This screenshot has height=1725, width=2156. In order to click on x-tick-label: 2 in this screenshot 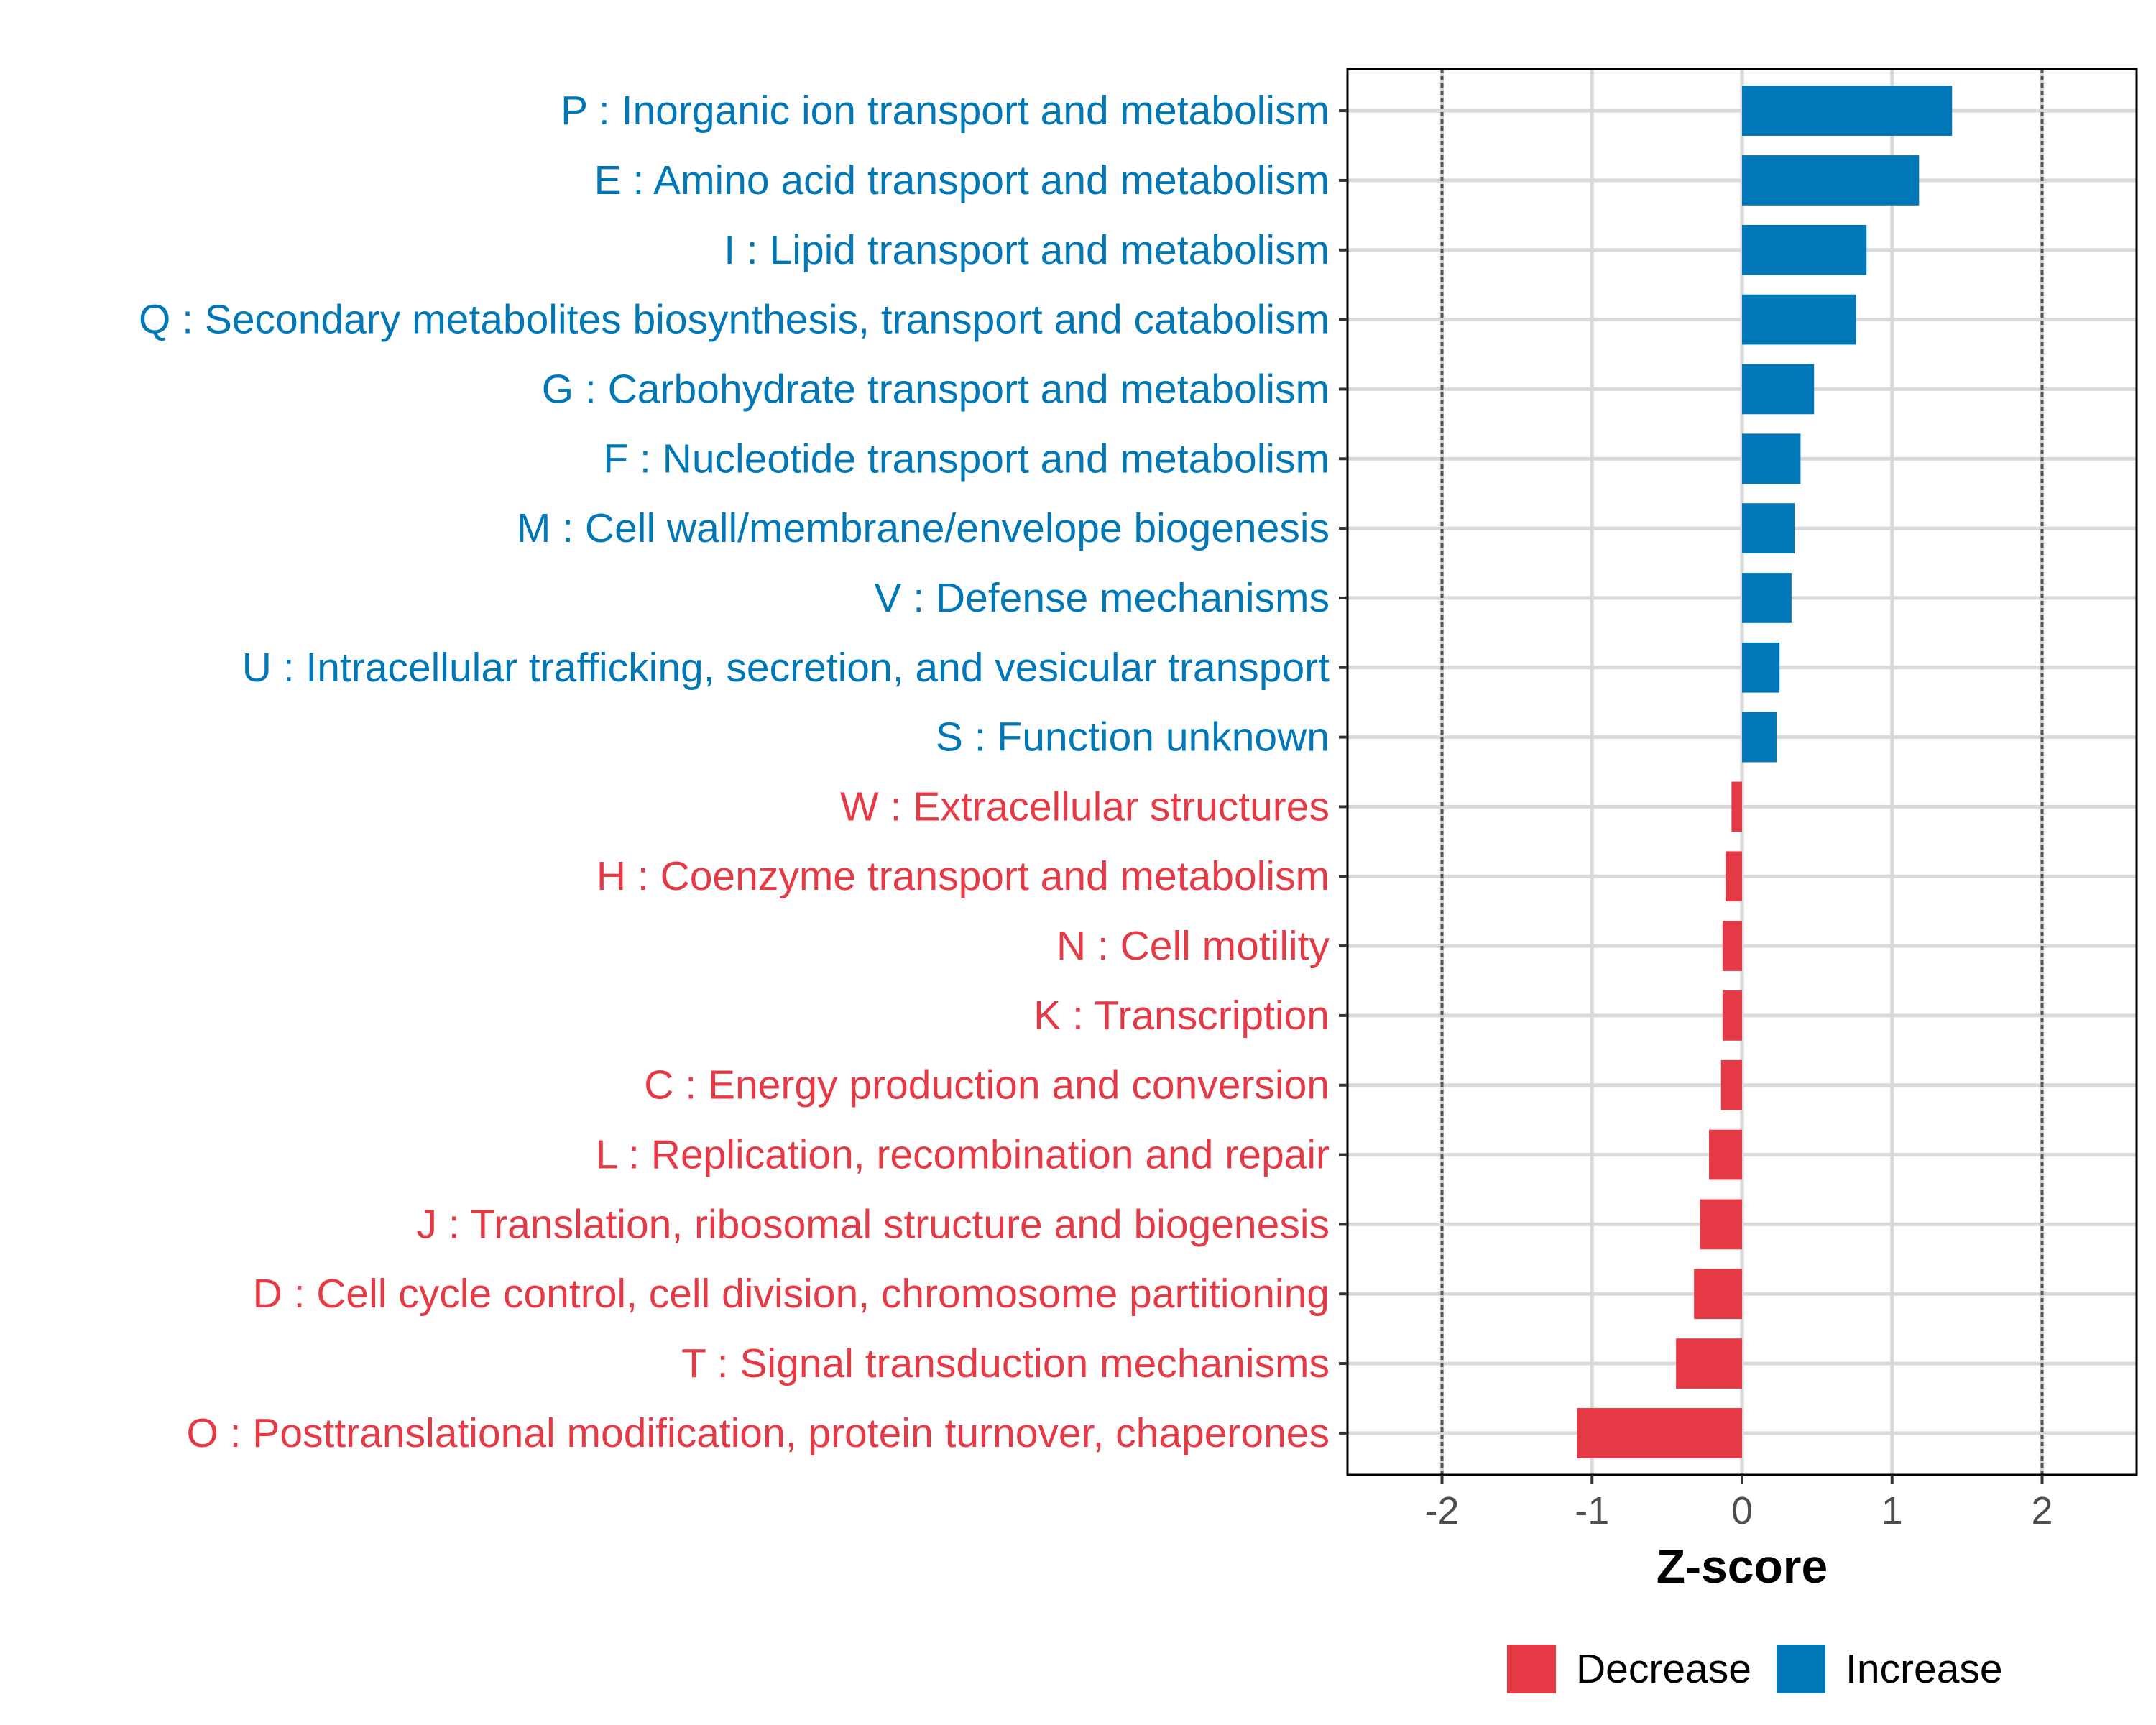, I will do `click(2042, 1510)`.